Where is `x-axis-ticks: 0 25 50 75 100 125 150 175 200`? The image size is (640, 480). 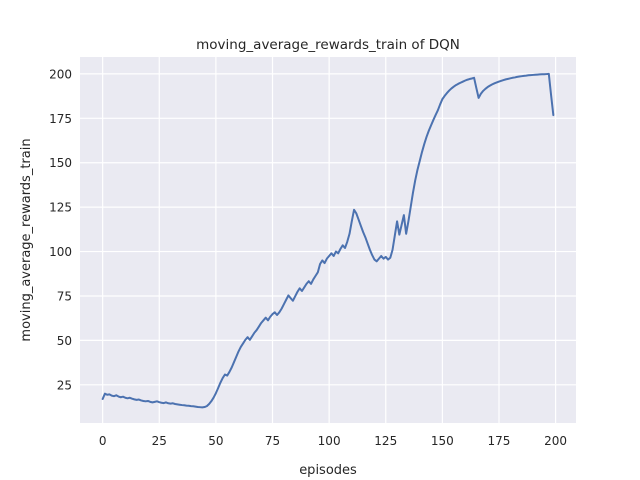
x-axis-ticks: 0 25 50 75 100 125 150 175 200 is located at coordinates (333, 441).